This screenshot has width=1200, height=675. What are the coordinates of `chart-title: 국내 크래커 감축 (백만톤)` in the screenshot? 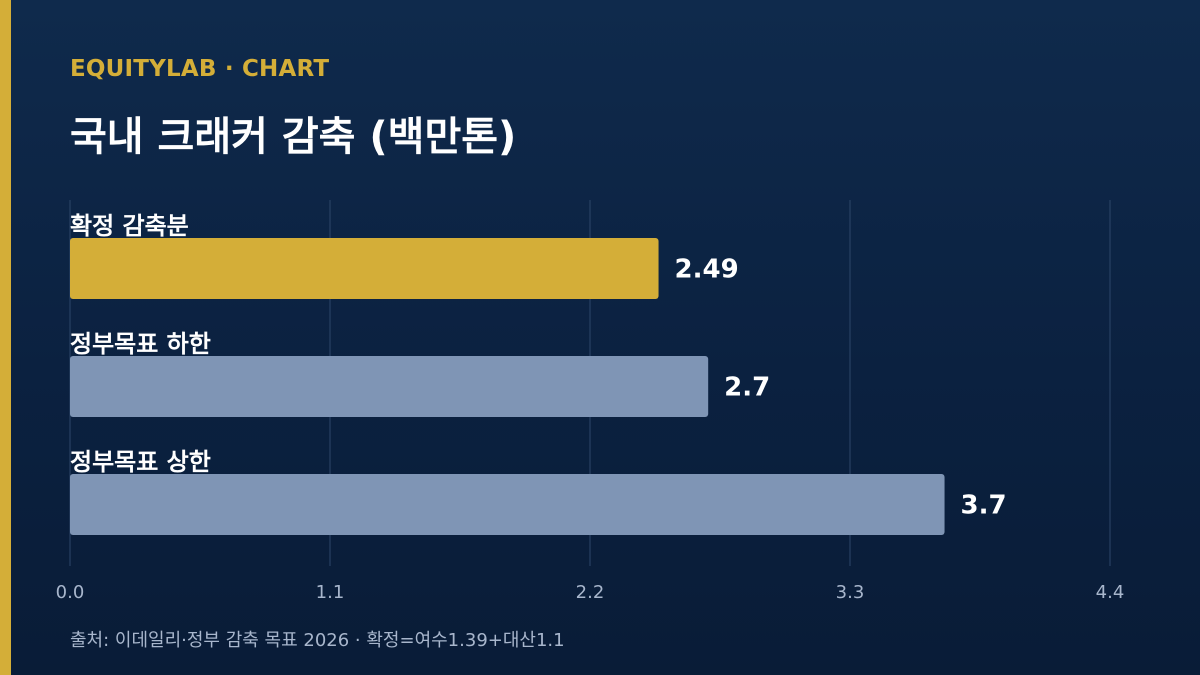 It's located at (293, 137).